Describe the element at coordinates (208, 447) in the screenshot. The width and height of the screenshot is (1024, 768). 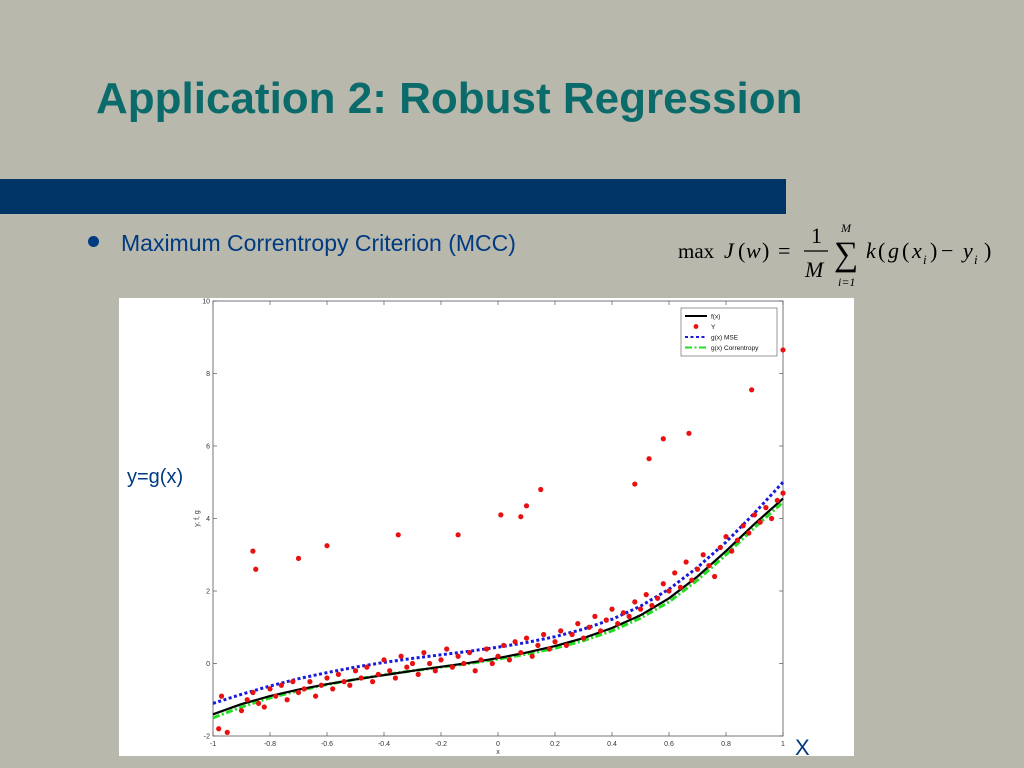
I see `y-tick-label: 6` at that location.